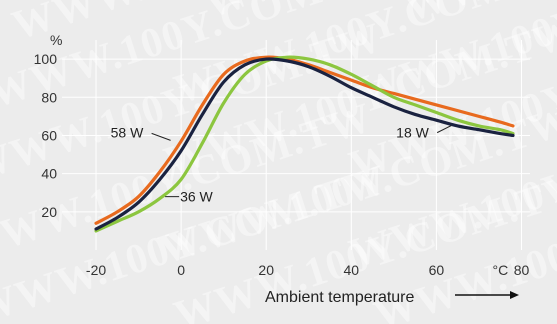  I want to click on x-axis-arrow-head, so click(514, 295).